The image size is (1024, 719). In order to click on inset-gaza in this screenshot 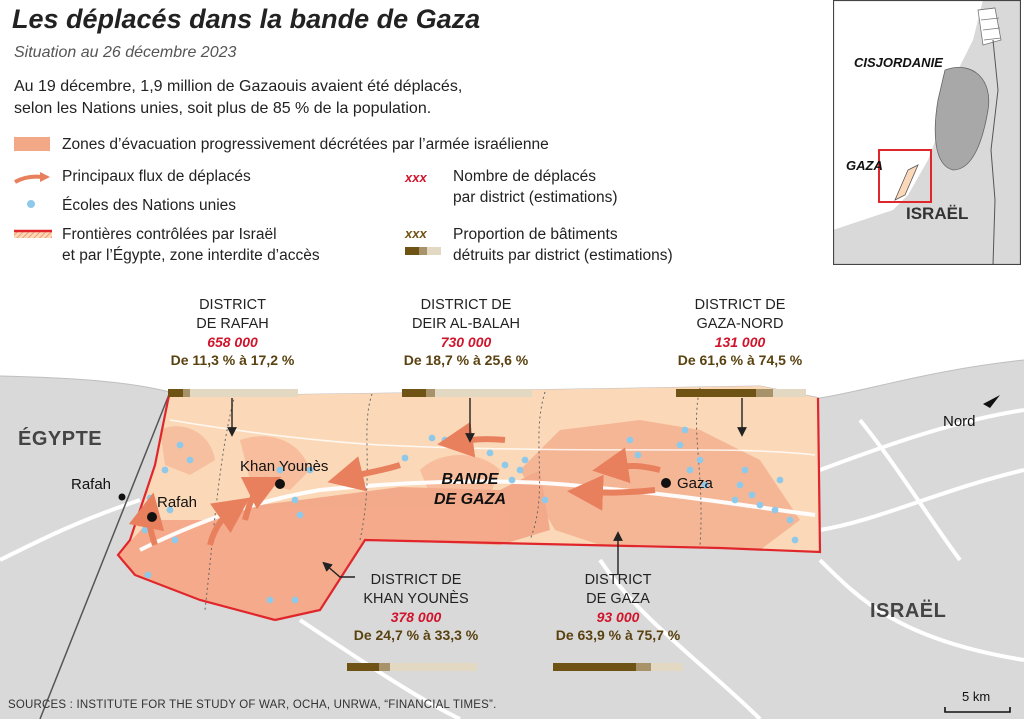, I will do `click(906, 182)`.